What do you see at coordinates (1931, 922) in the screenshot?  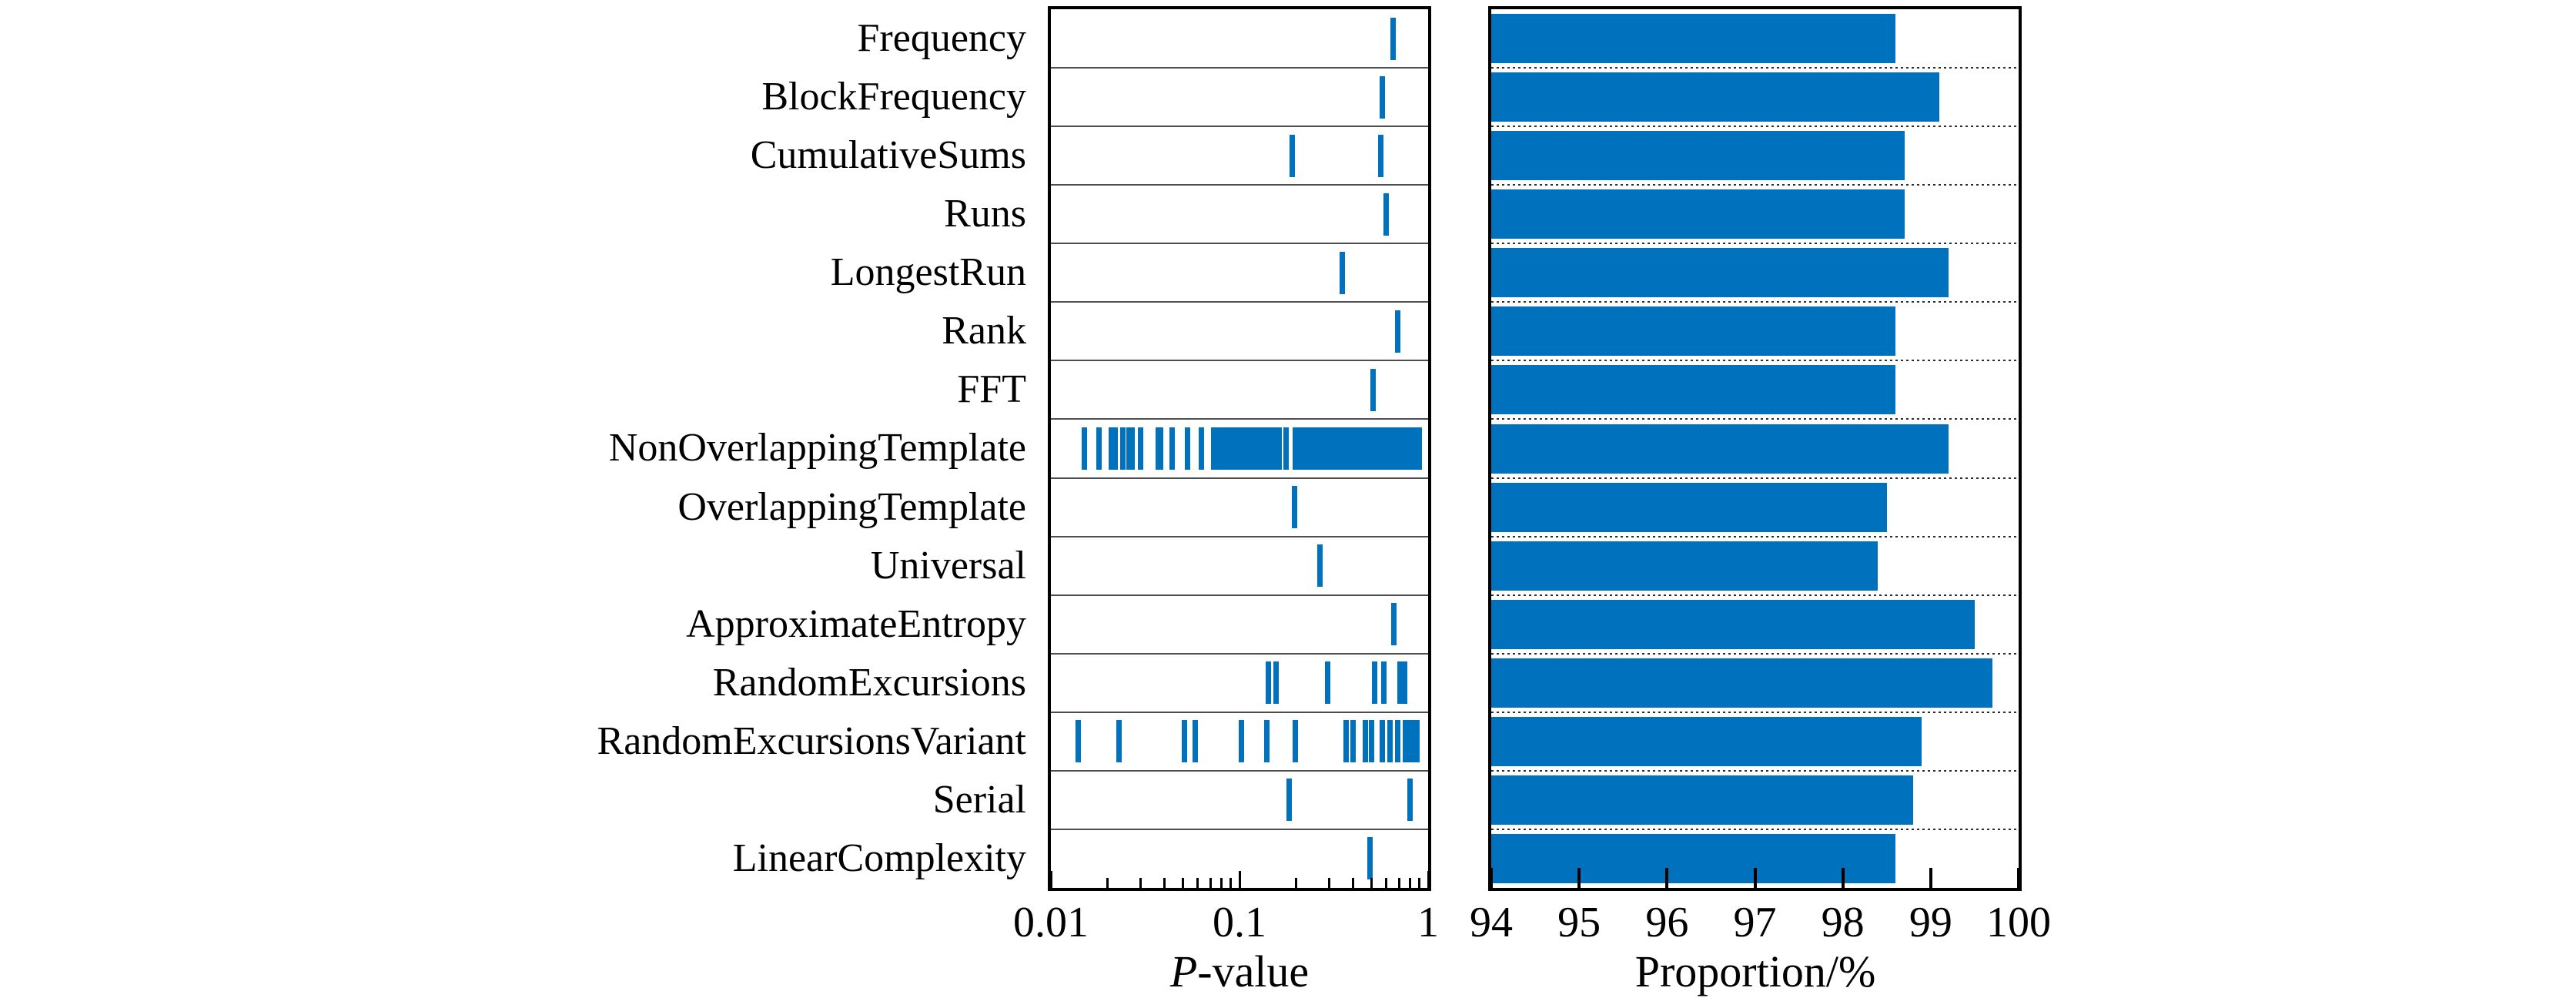 I see `proportion-tick-label: 99` at bounding box center [1931, 922].